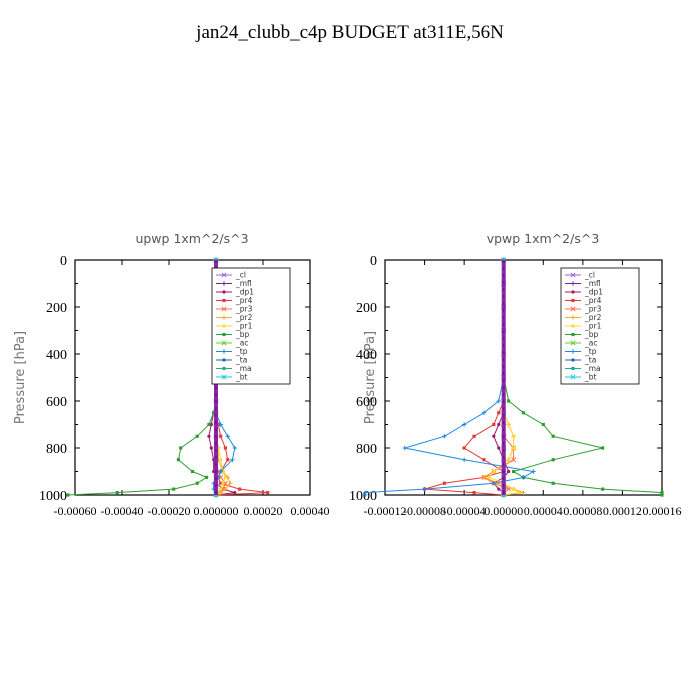 The image size is (700, 700). Describe the element at coordinates (142, 378) in the screenshot. I see `series-line` at that location.